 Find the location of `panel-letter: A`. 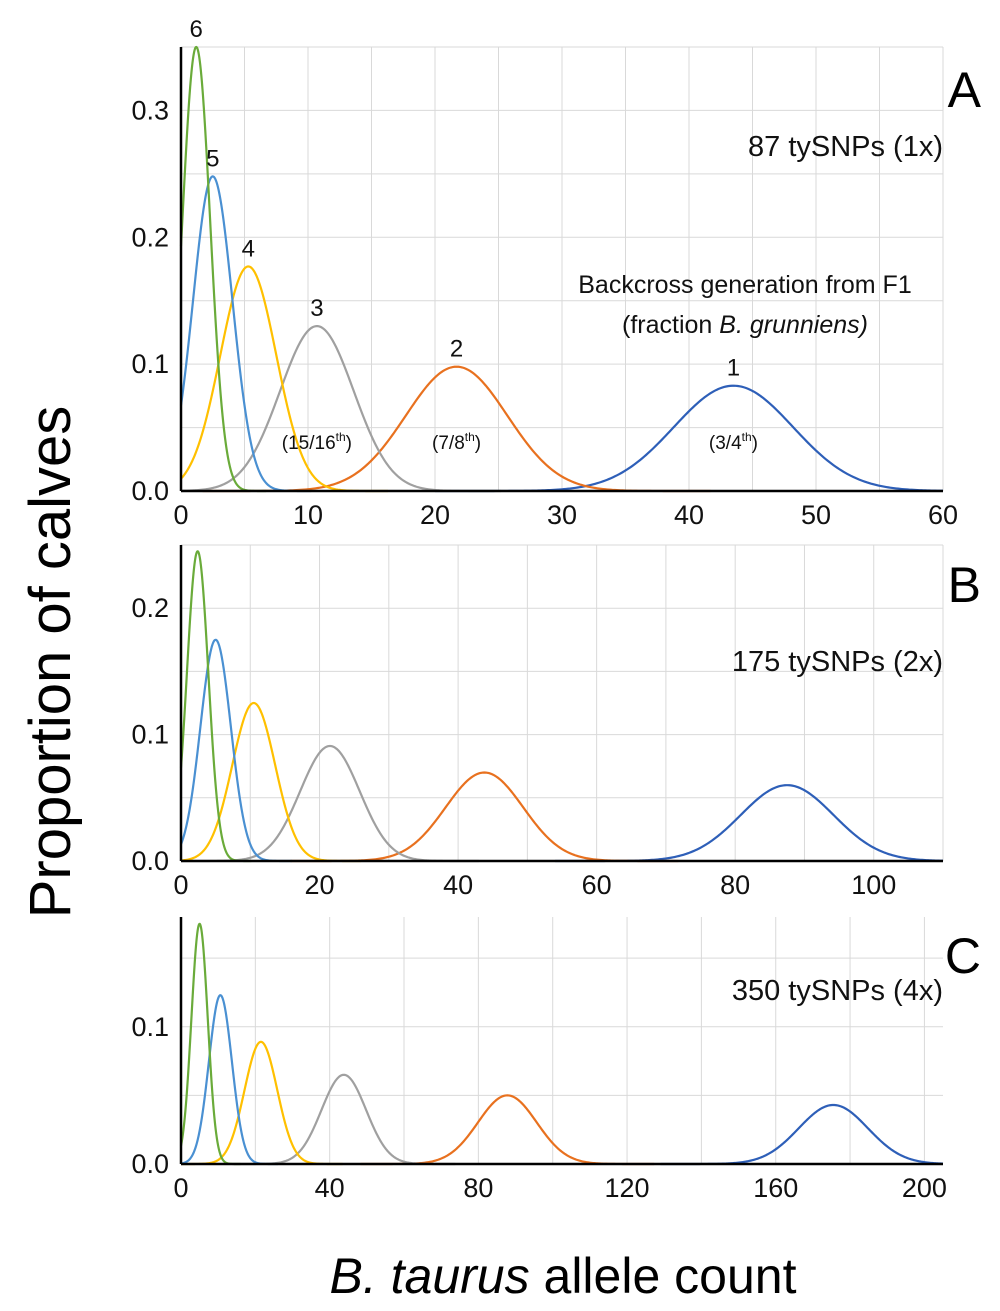

panel-letter: A is located at coordinates (965, 90).